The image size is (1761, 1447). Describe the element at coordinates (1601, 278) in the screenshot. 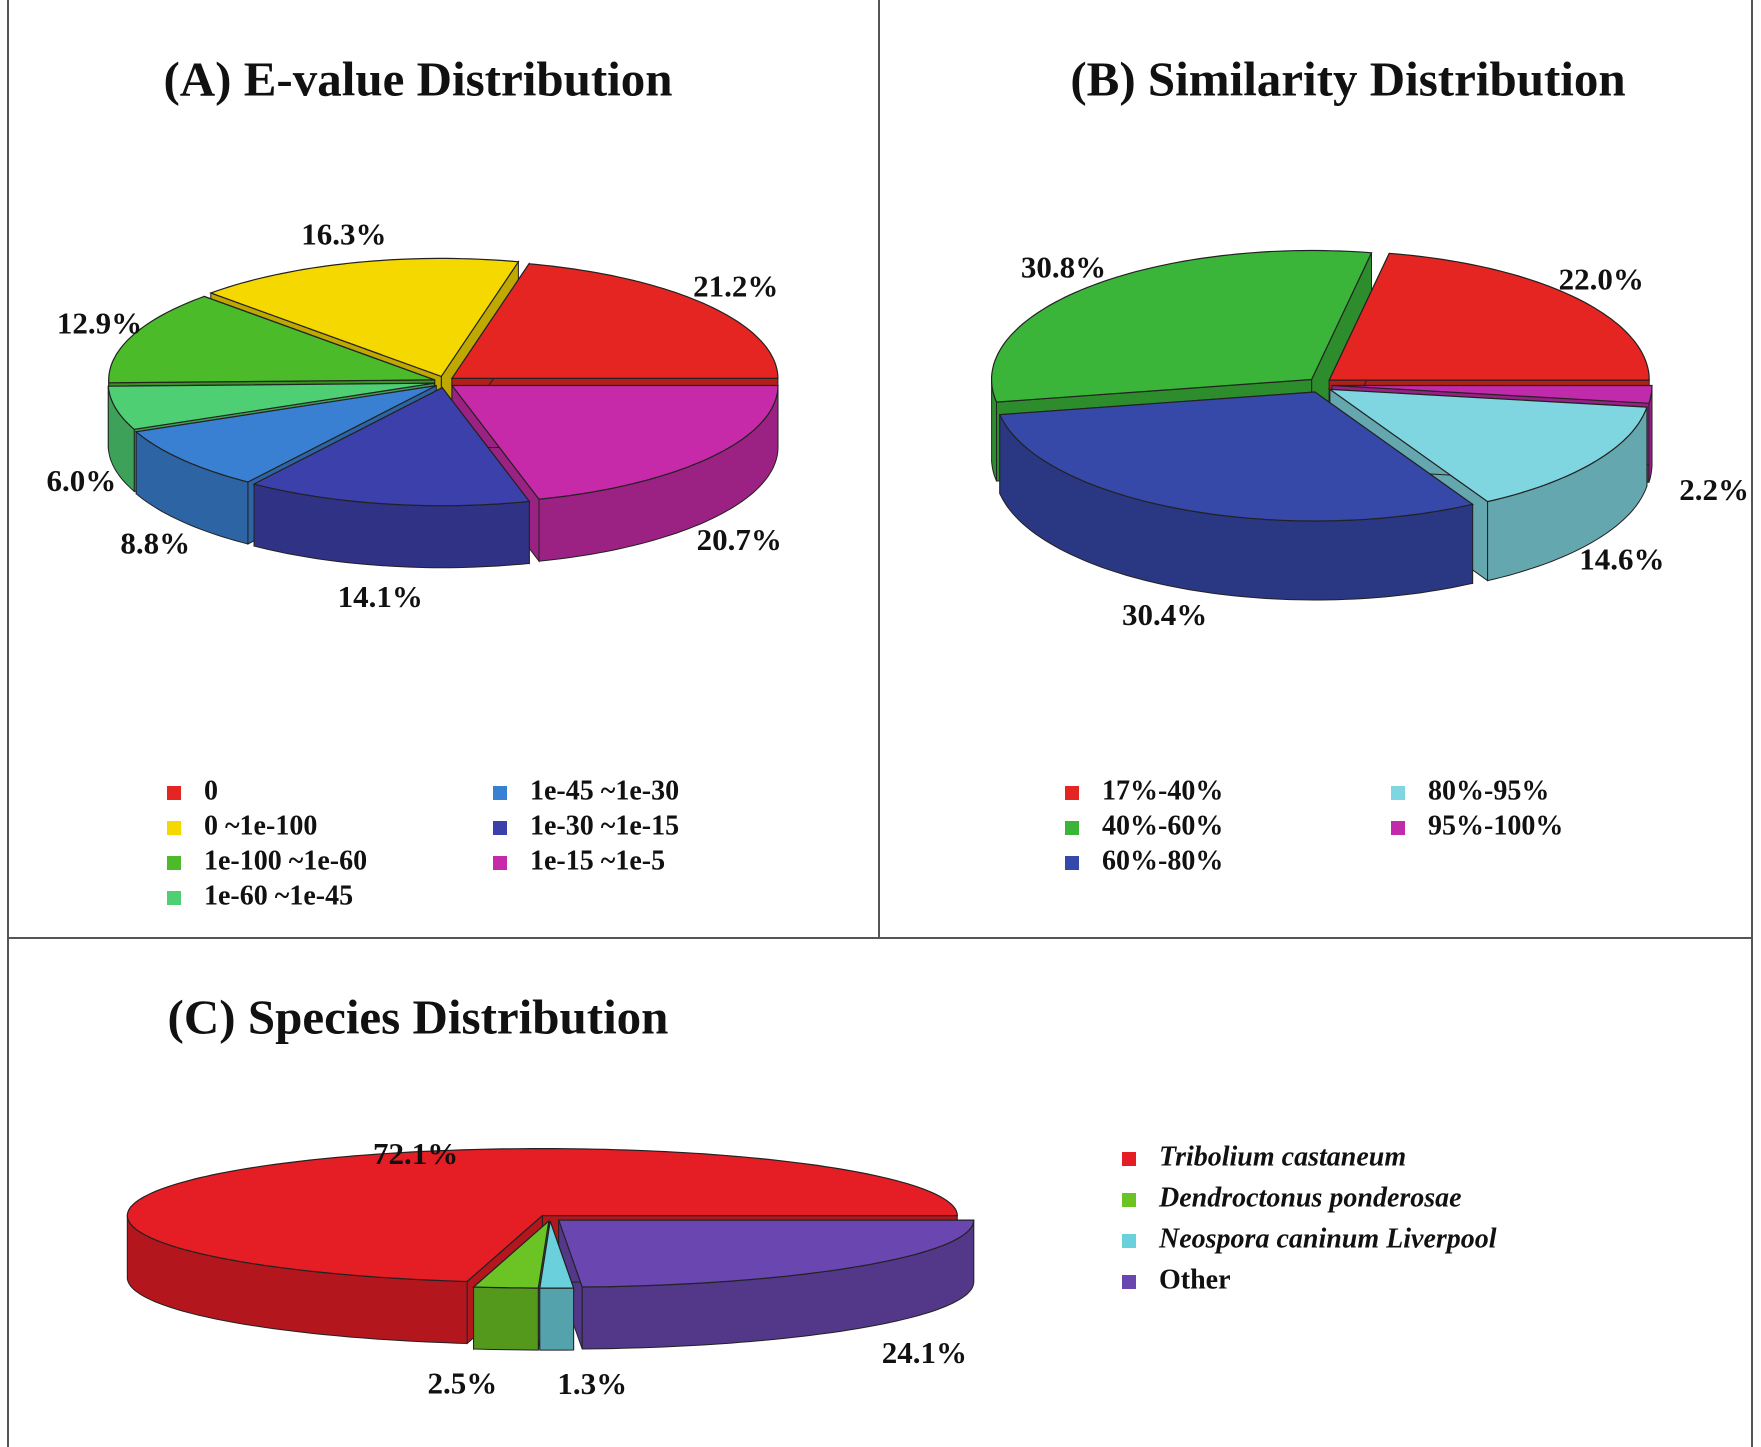

I see `value-label: 22.0%` at that location.